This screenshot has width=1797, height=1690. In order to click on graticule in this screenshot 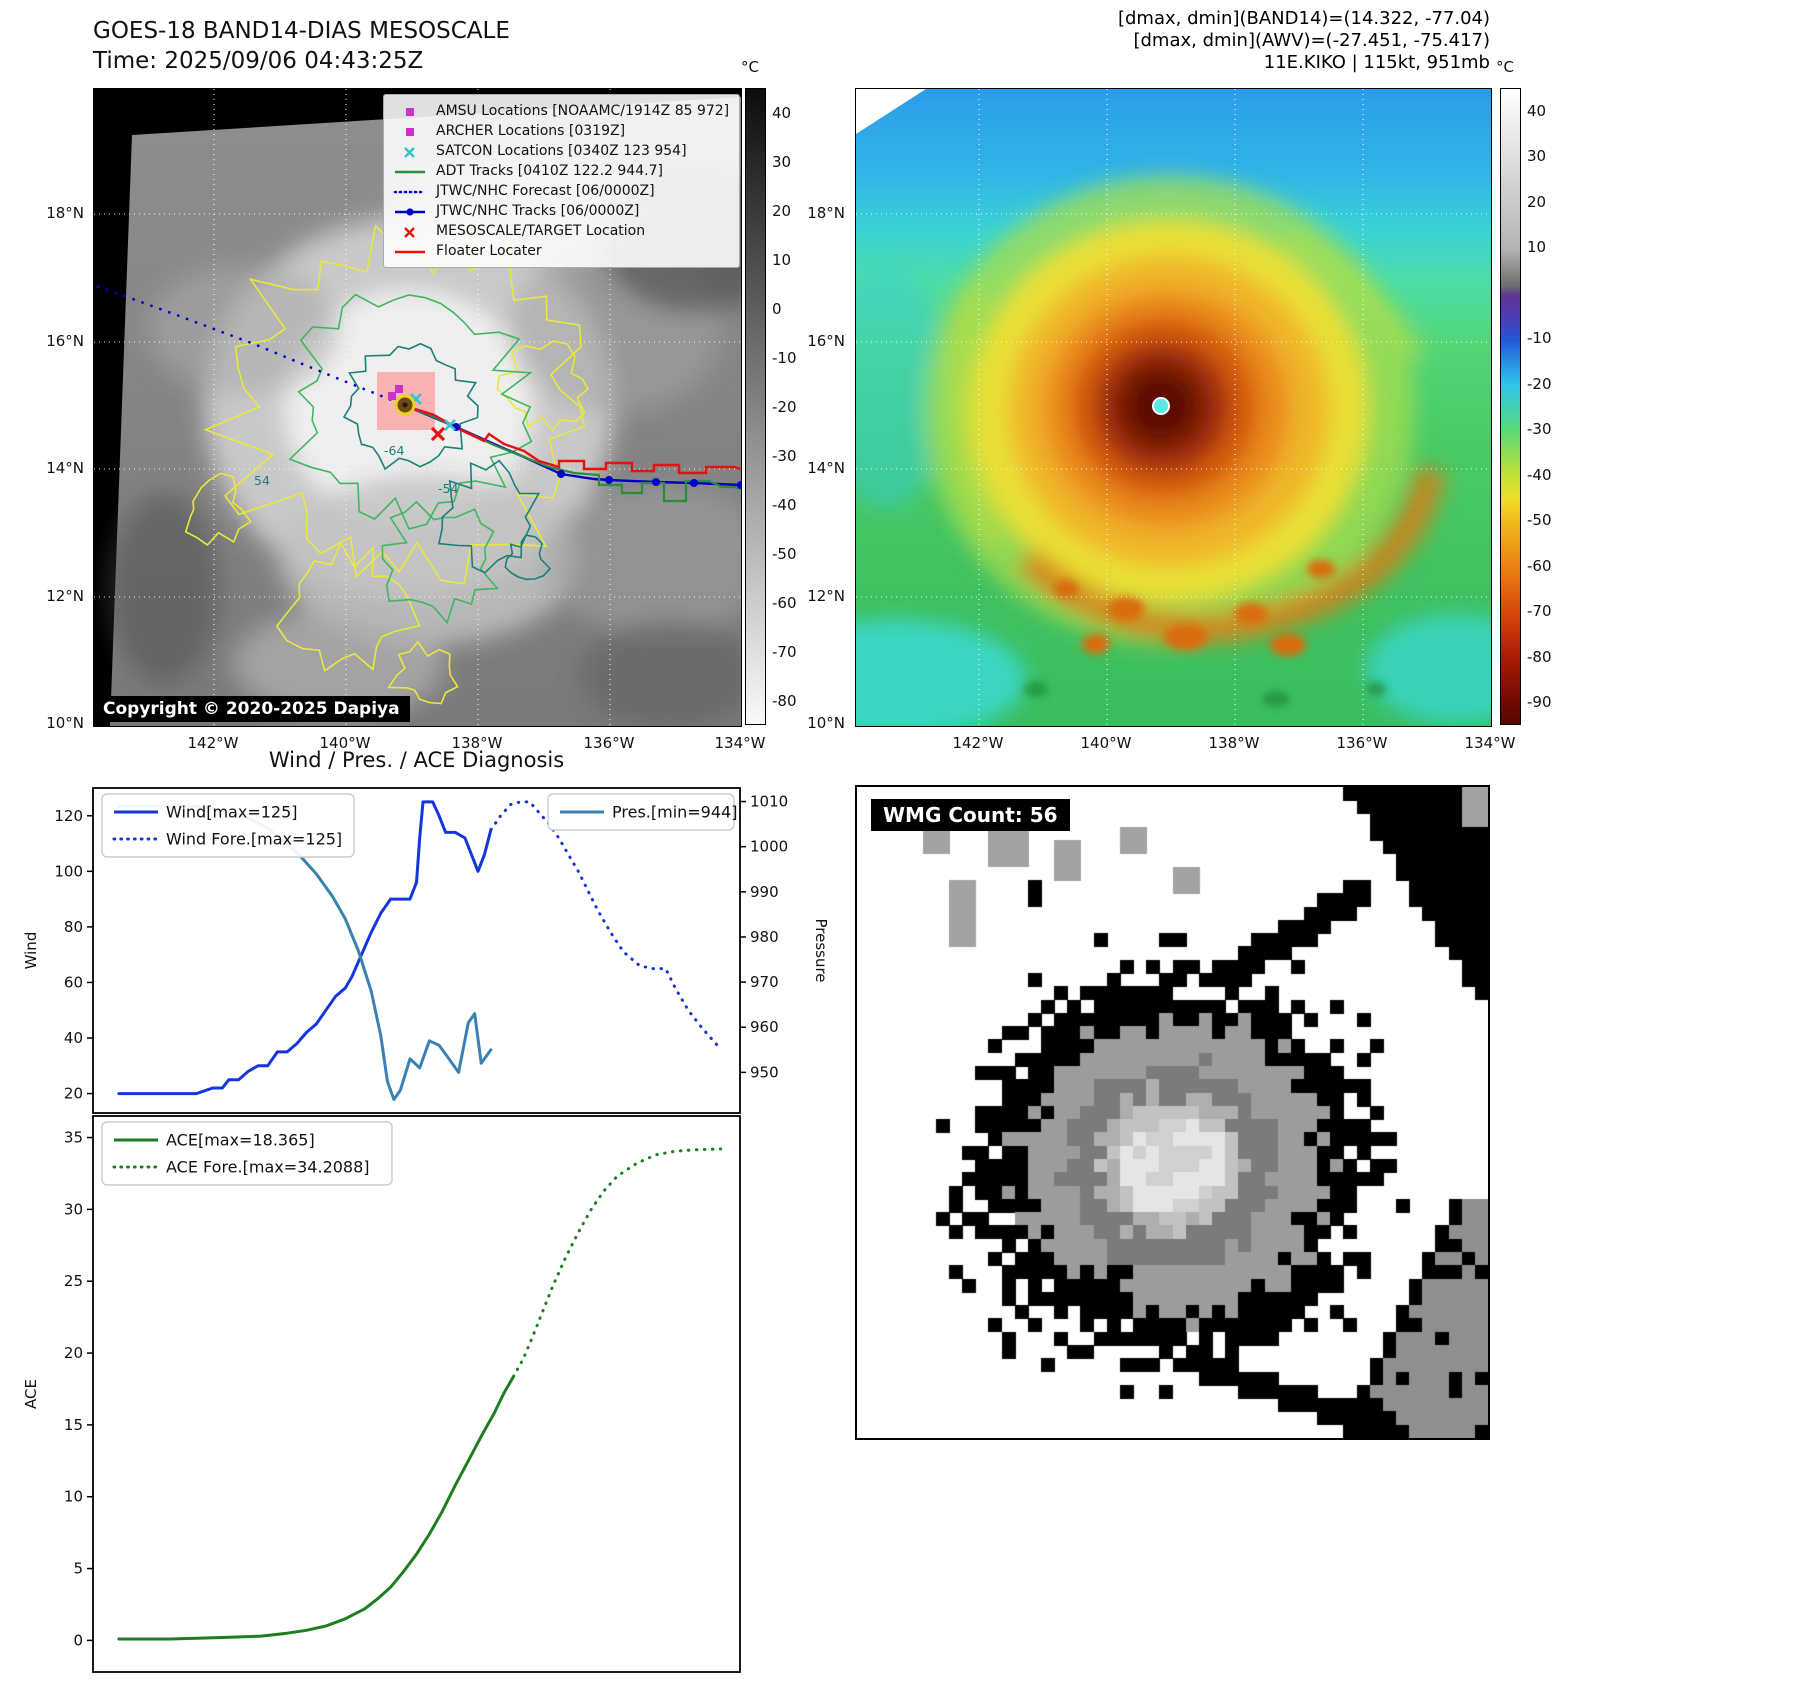, I will do `click(417, 407)`.